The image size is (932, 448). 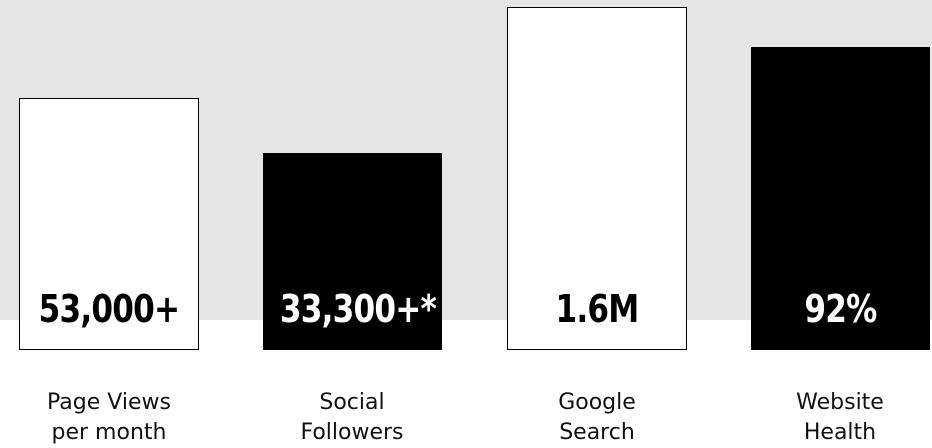 I want to click on stat-label-line-1: Google, so click(x=597, y=402).